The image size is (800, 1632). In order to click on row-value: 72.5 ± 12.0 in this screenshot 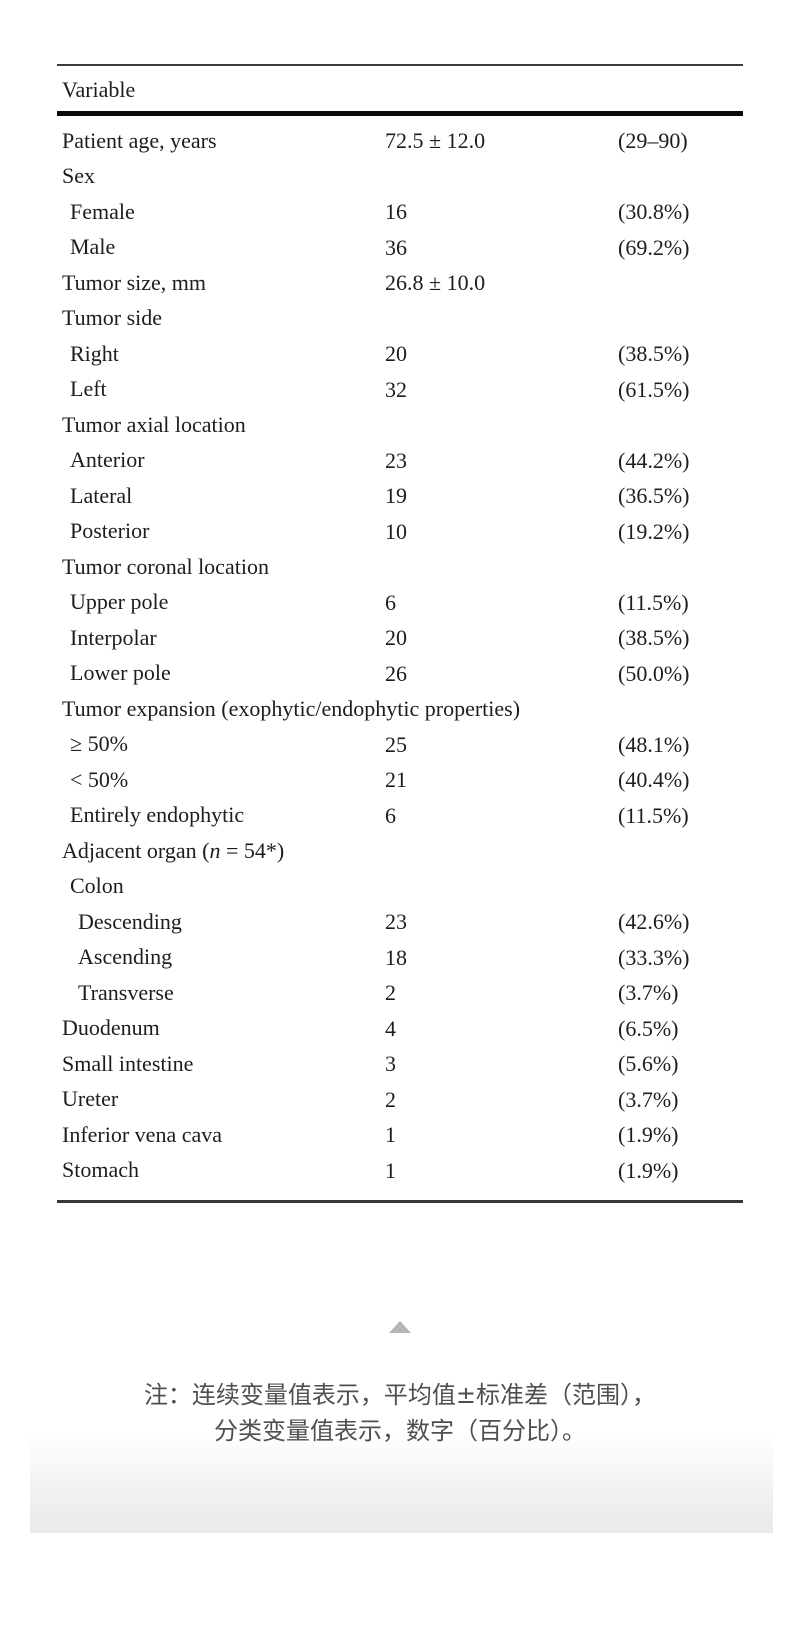, I will do `click(435, 140)`.